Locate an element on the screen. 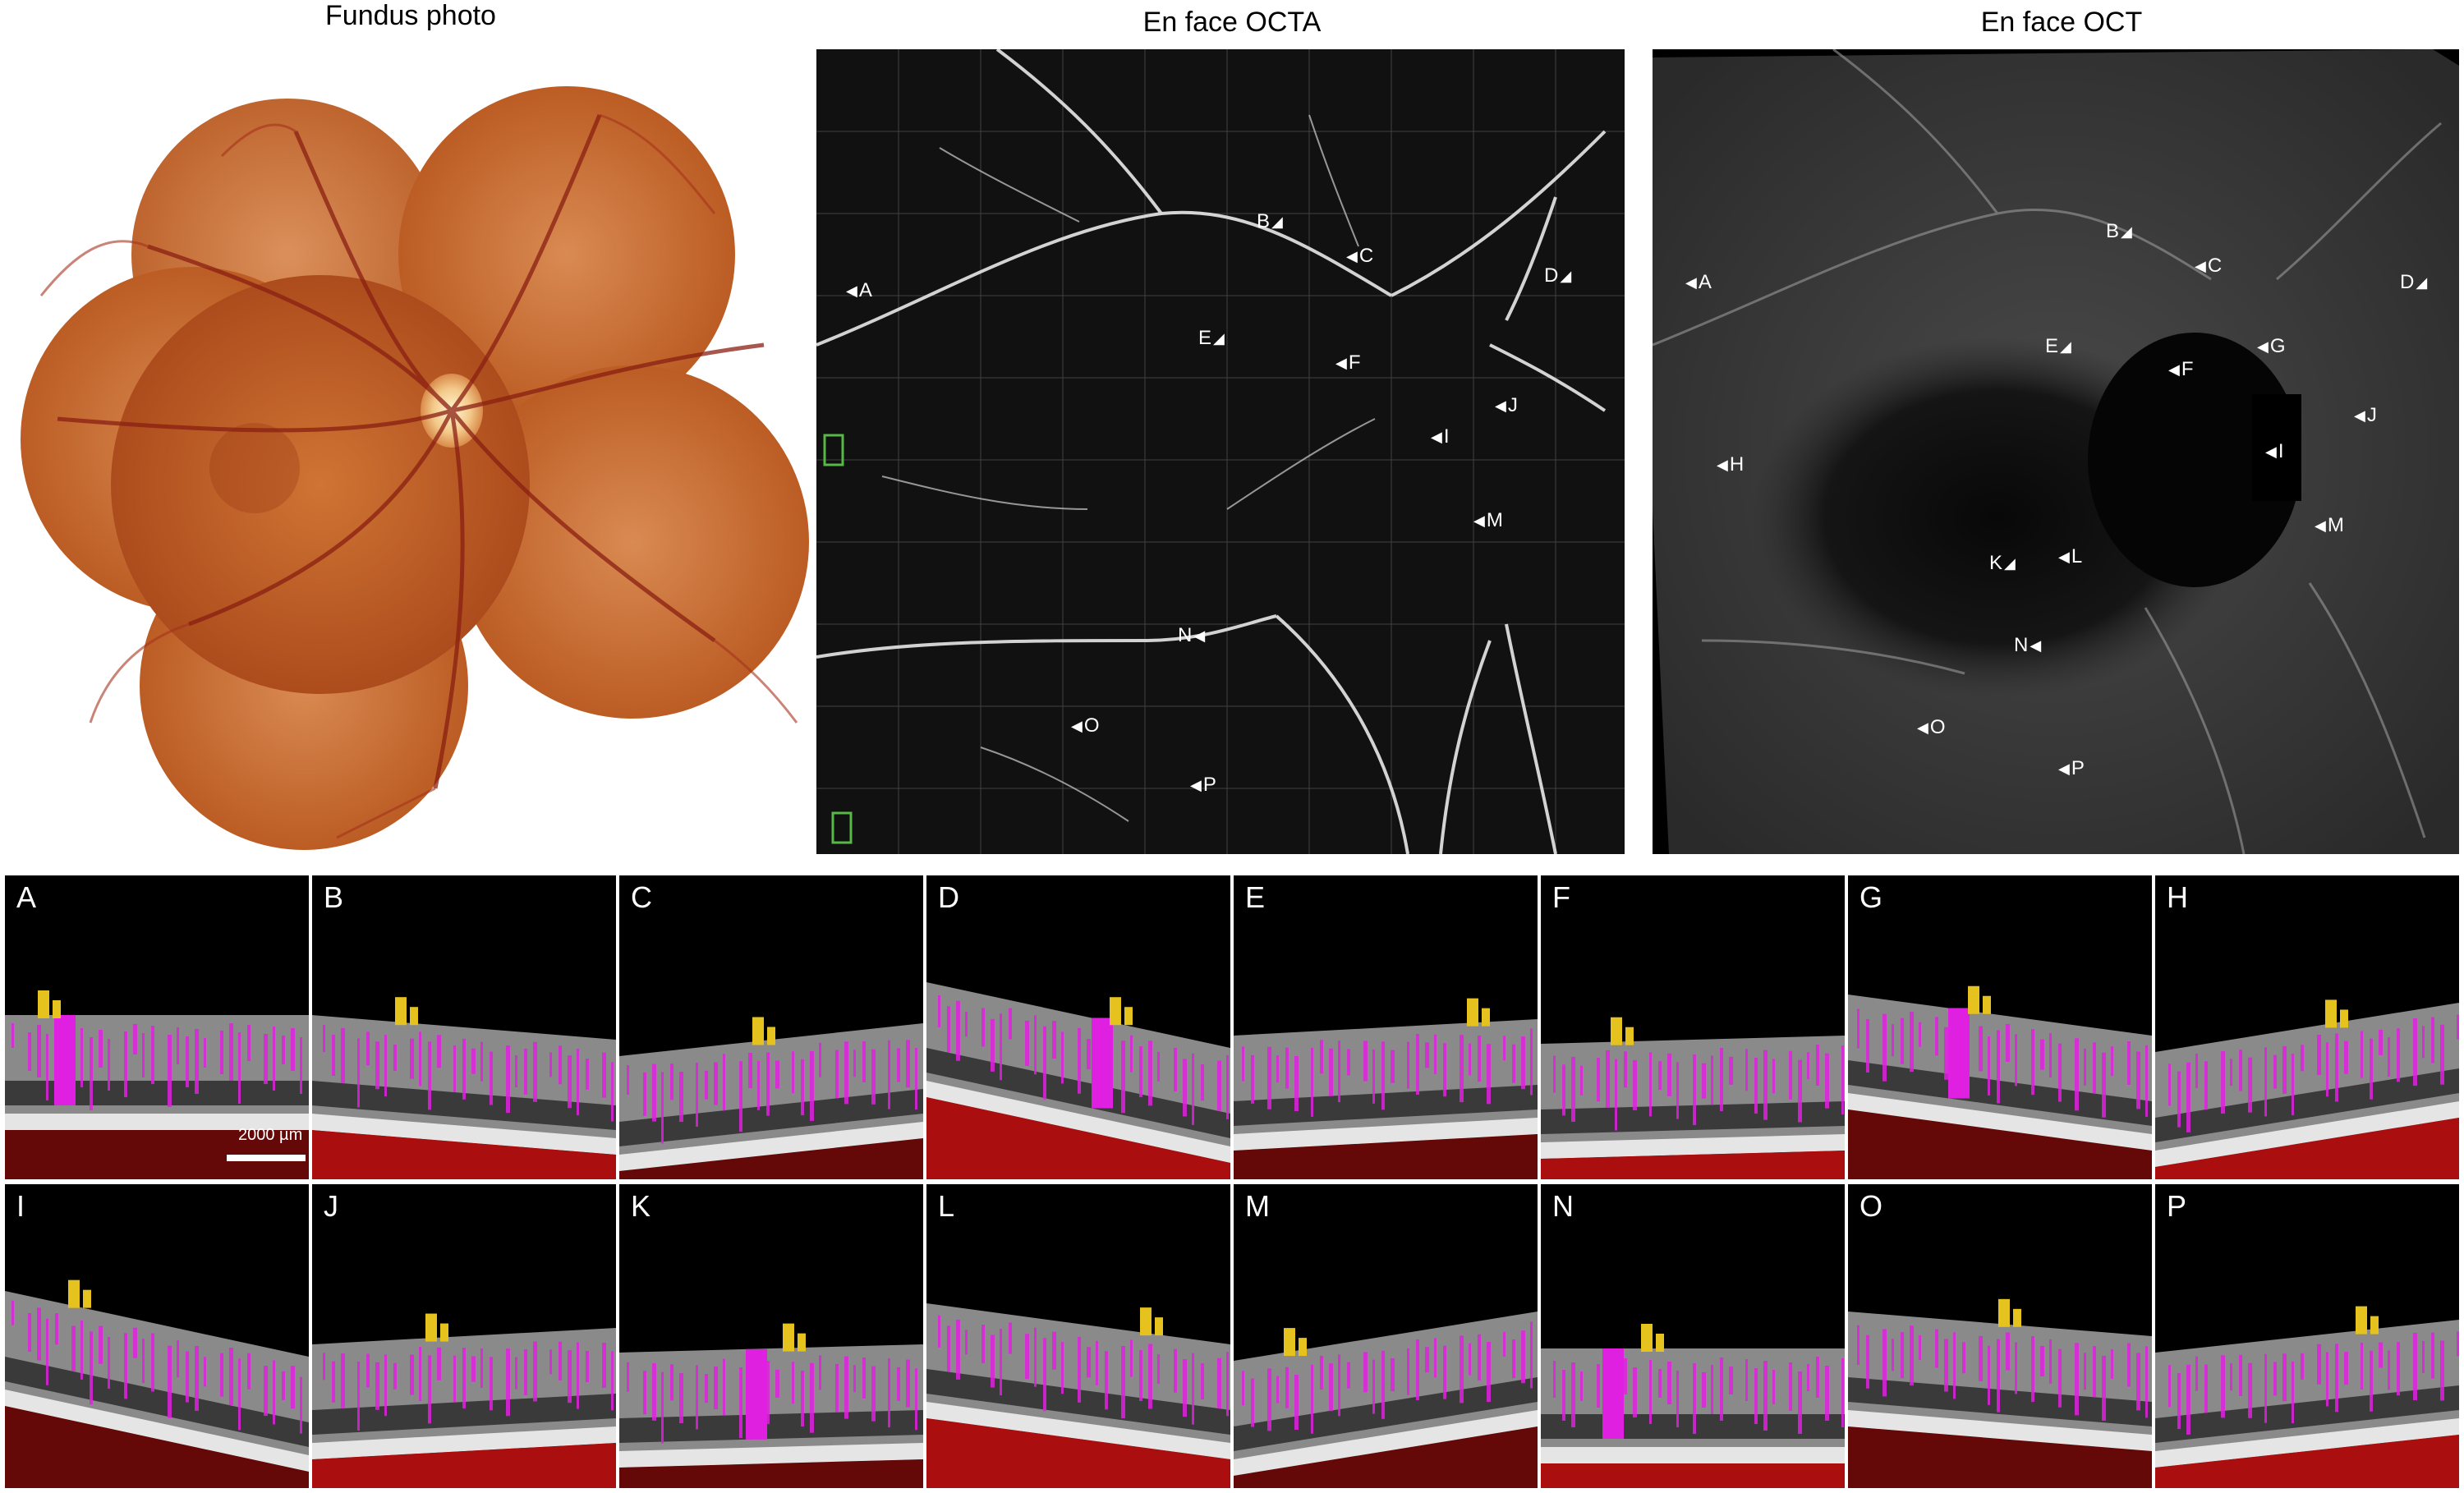 This screenshot has width=2464, height=1493. bscan-label-k: K is located at coordinates (641, 1206).